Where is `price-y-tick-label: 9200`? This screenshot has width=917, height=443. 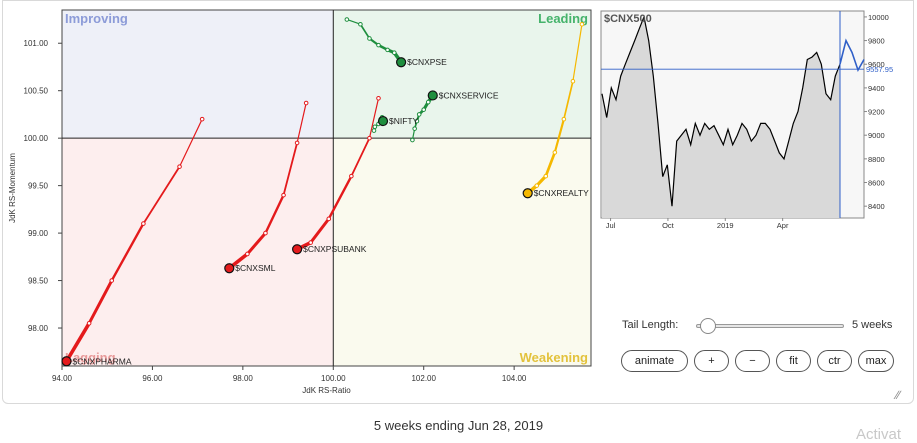
price-y-tick-label: 9200 is located at coordinates (876, 112).